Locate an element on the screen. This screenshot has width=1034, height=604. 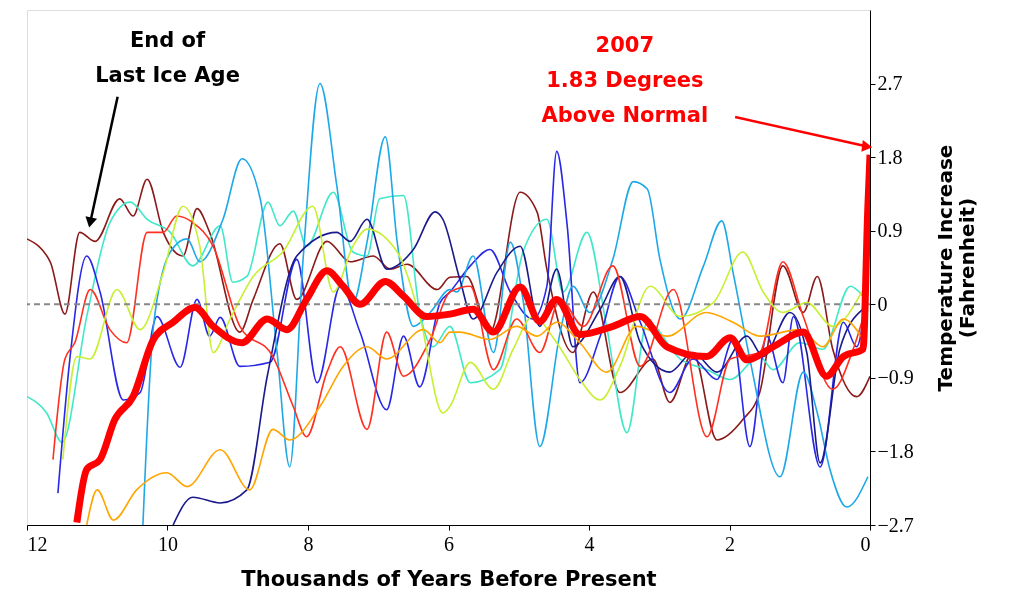
x-tick-label: 10 is located at coordinates (168, 543).